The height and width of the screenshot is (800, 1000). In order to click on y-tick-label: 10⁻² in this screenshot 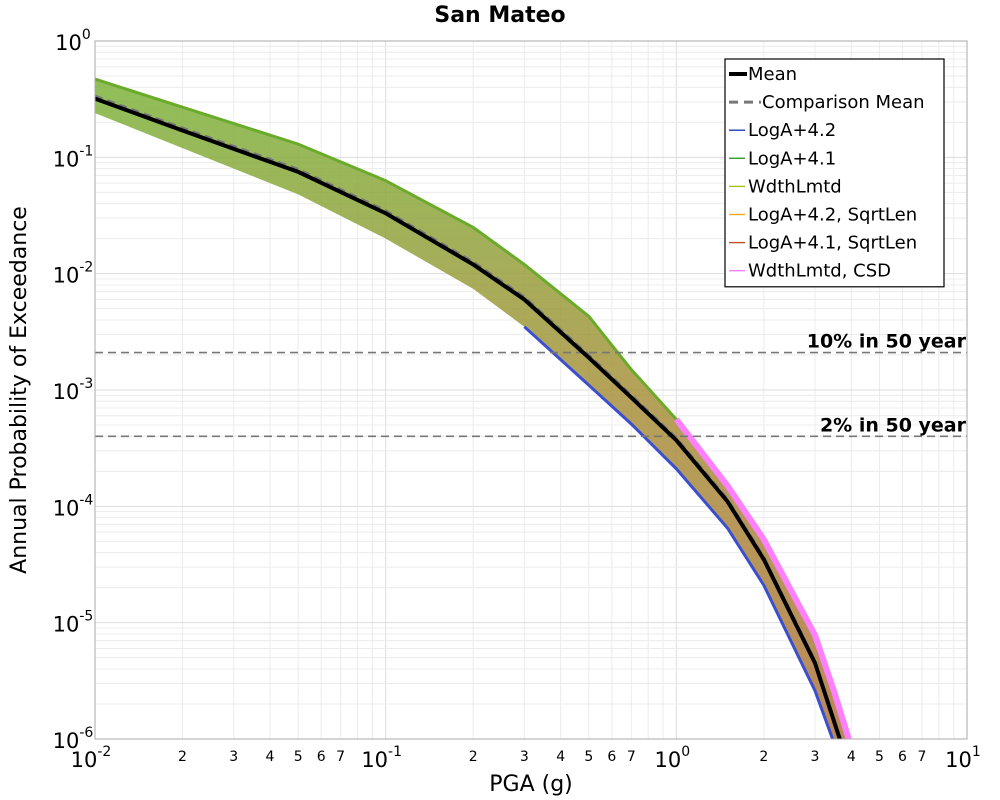, I will do `click(73, 274)`.